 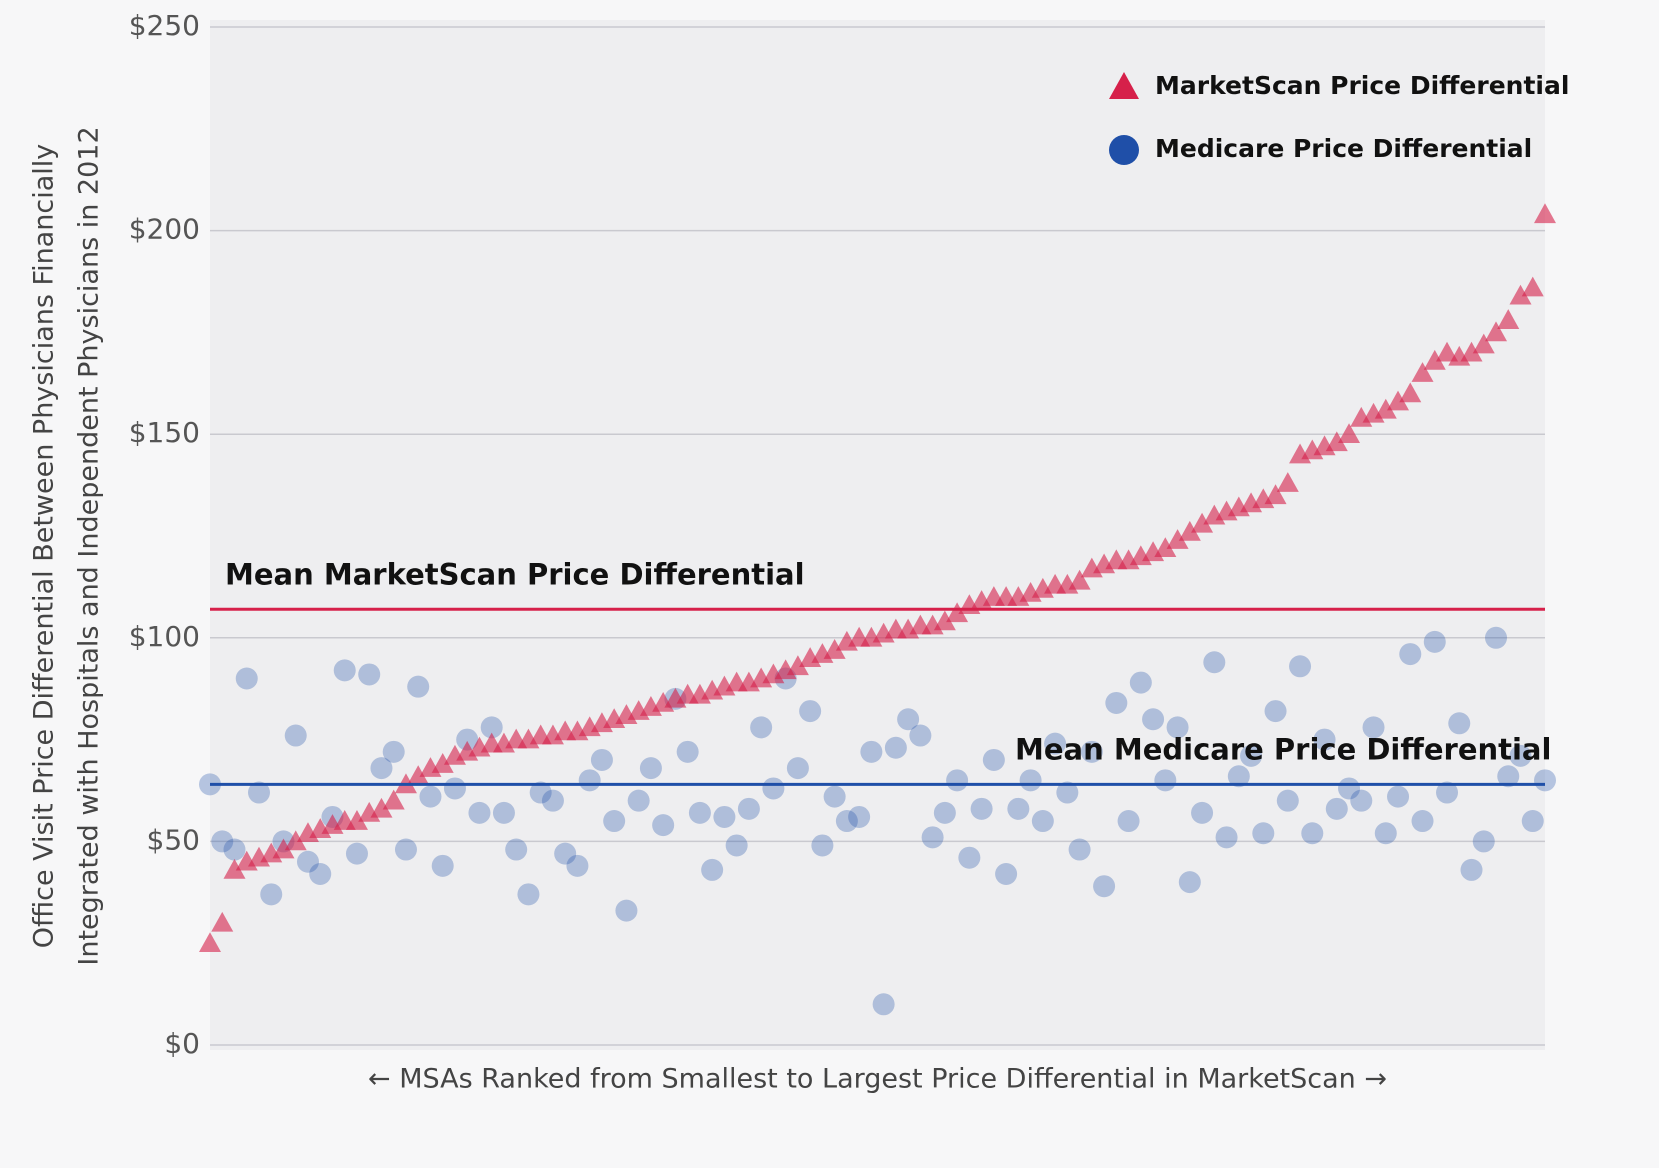 What do you see at coordinates (164, 25) in the screenshot?
I see `y-tick-label: $250` at bounding box center [164, 25].